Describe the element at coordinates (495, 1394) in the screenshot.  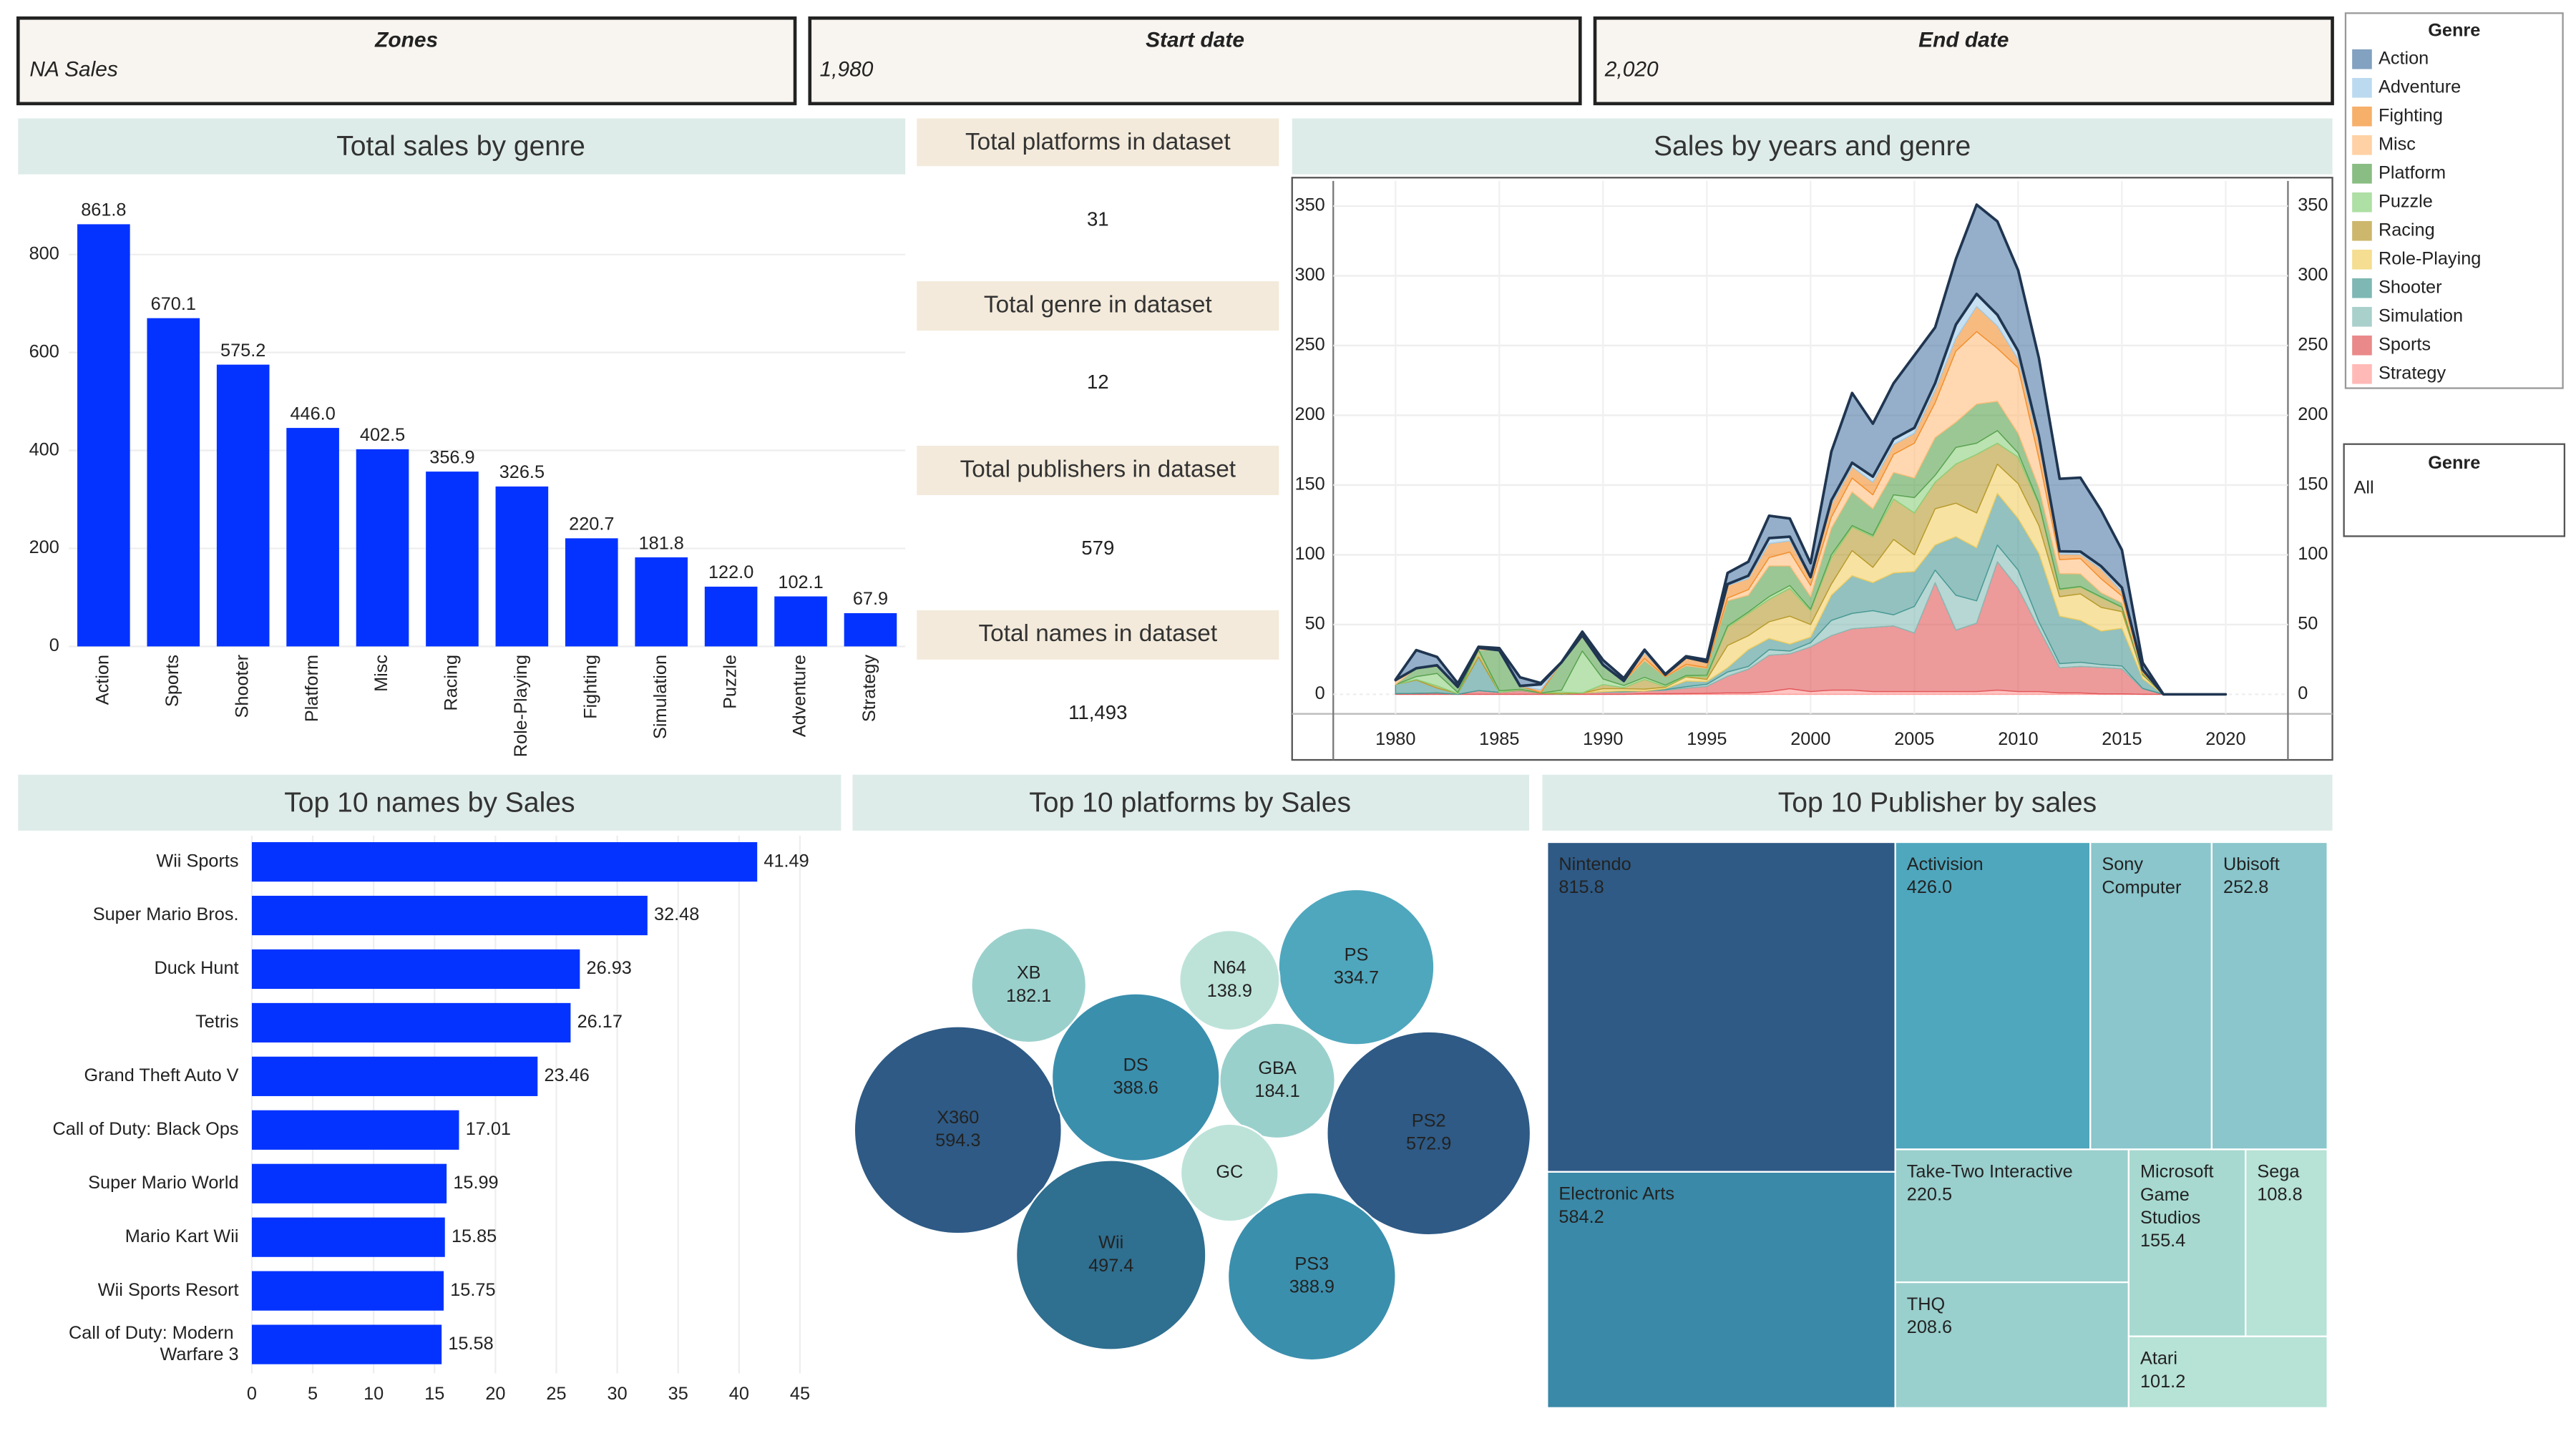
I see `x-tick-label: 20` at that location.